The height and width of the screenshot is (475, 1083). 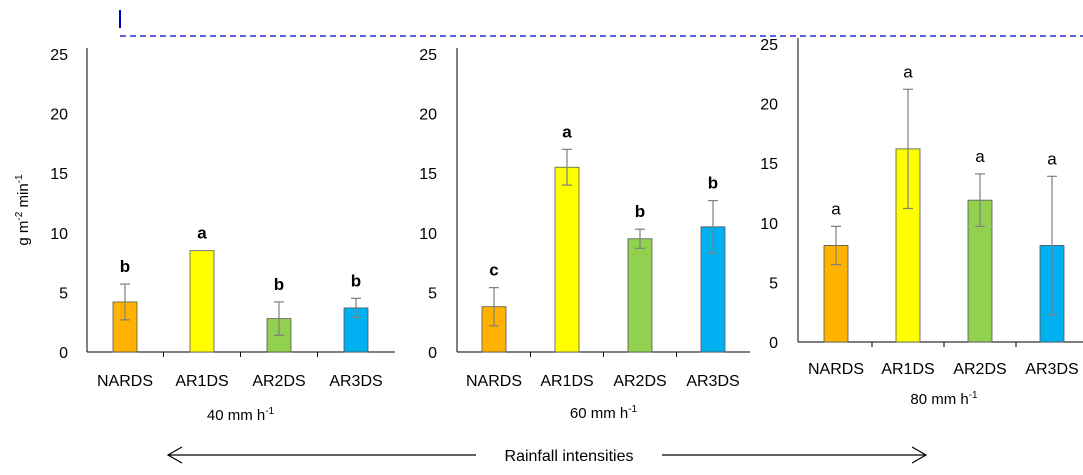 I want to click on y-axis-label: g m-2 min-1, so click(x=23, y=210).